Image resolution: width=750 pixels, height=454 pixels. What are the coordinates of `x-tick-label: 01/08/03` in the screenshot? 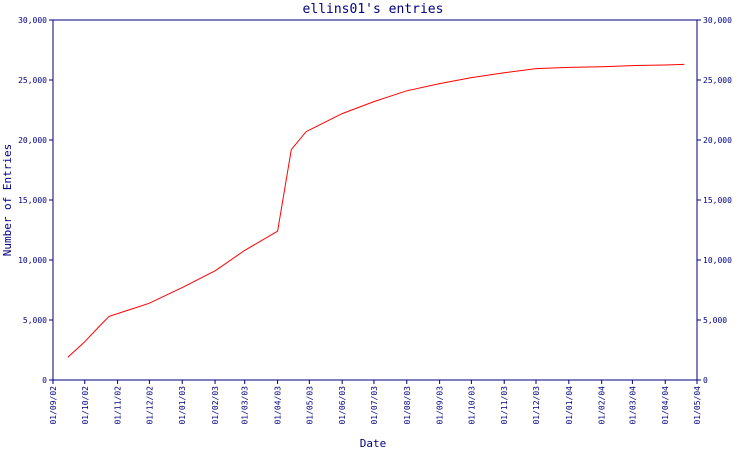 It's located at (407, 405).